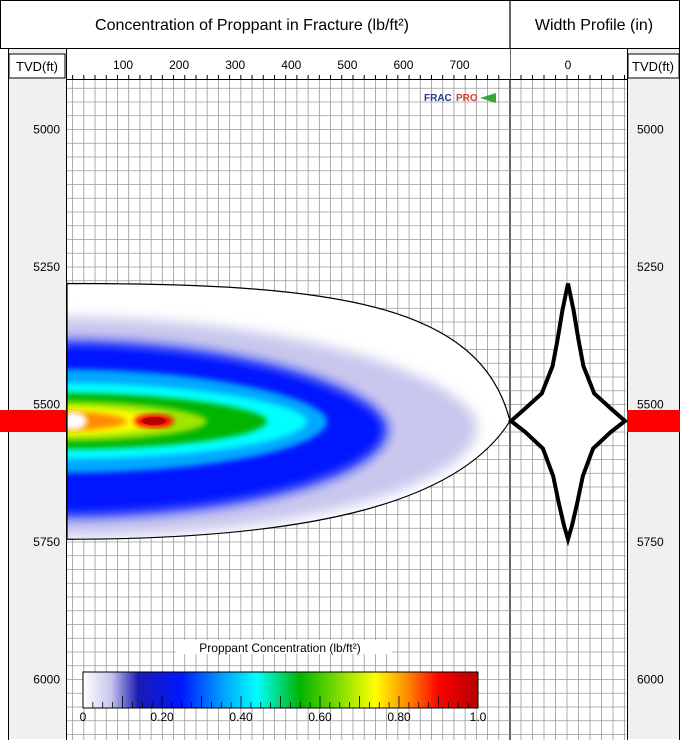 This screenshot has width=681, height=740. I want to click on logo-text-frac: FRAC, so click(438, 98).